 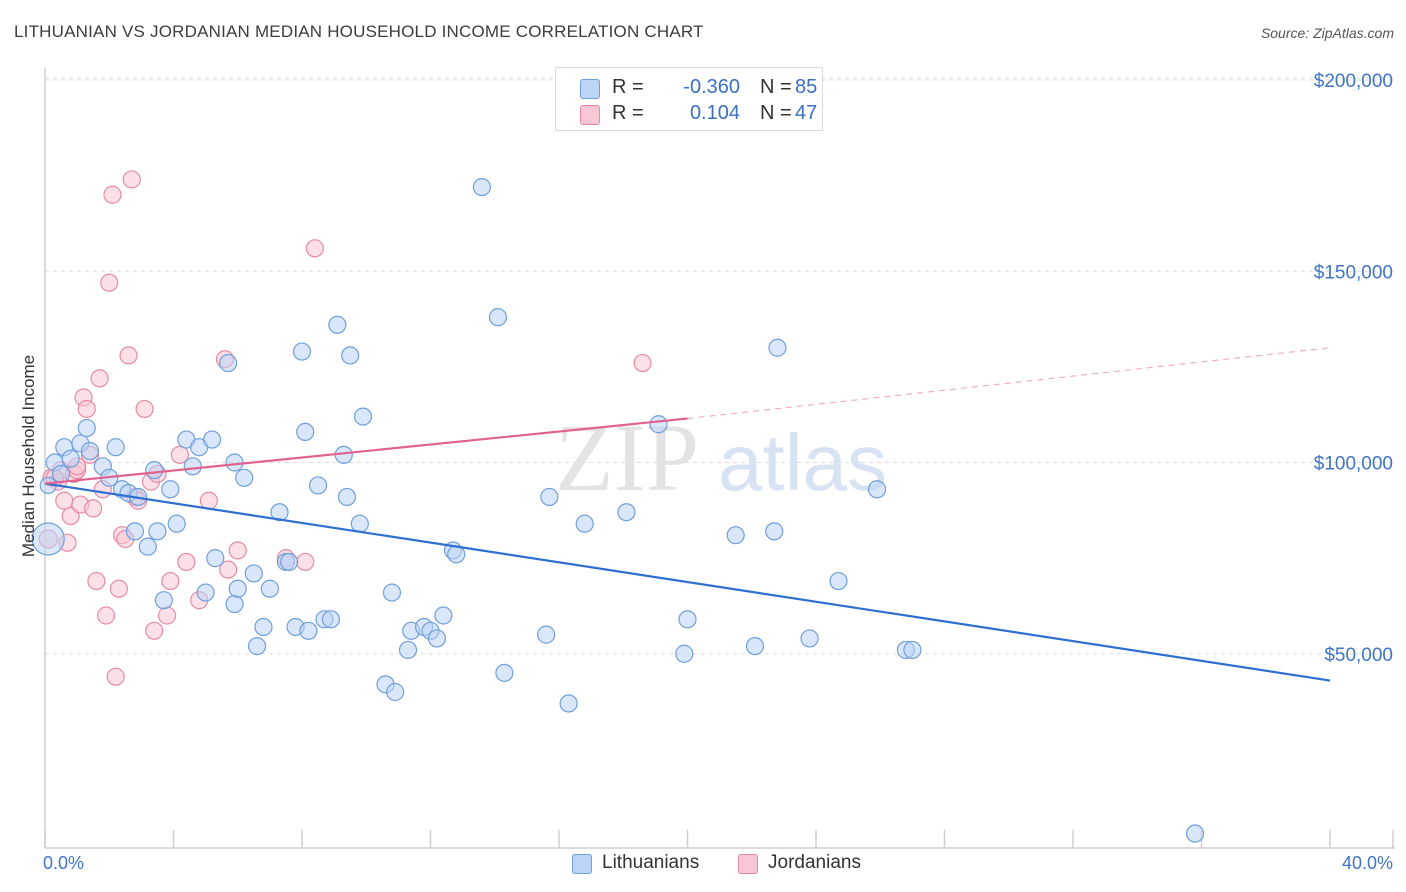 What do you see at coordinates (806, 87) in the screenshot?
I see `legend-n-value: 85` at bounding box center [806, 87].